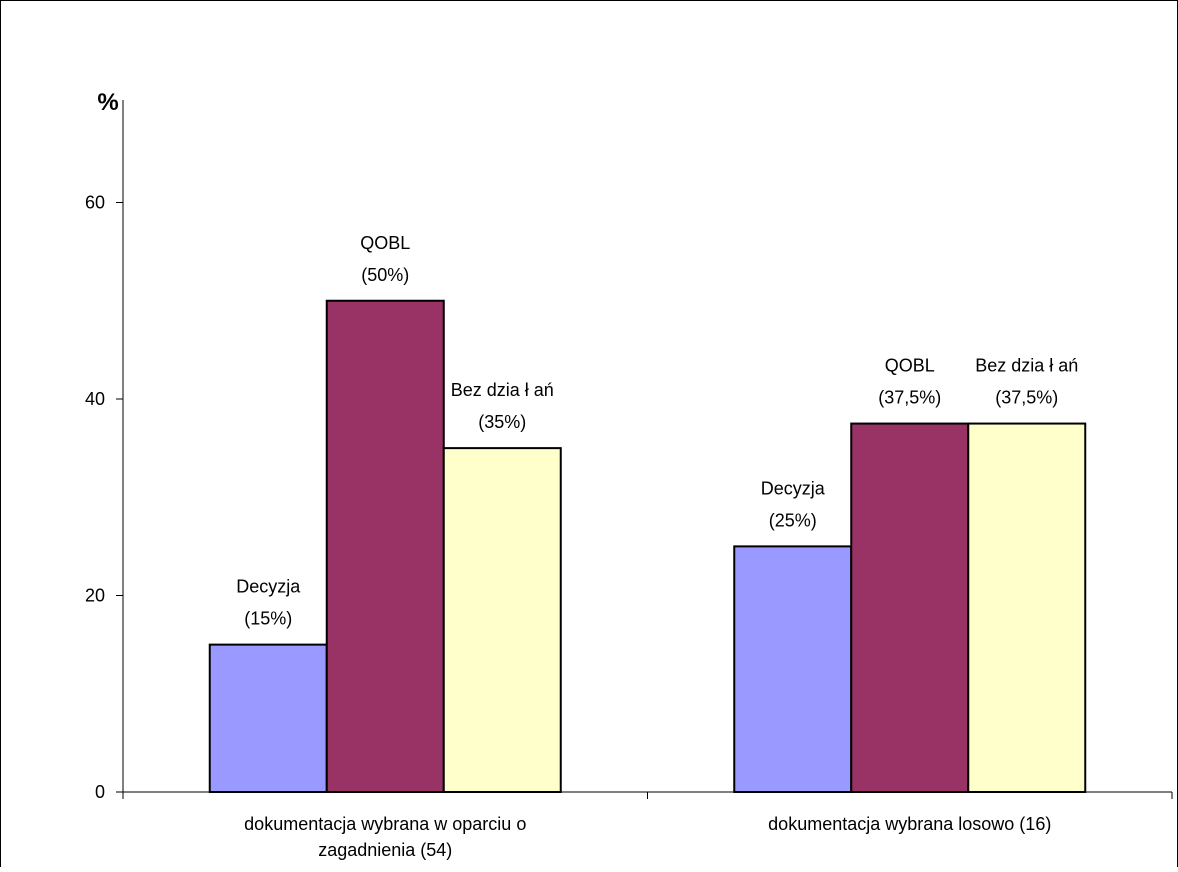 The image size is (1178, 872). I want to click on y-tick-label: 0, so click(100, 792).